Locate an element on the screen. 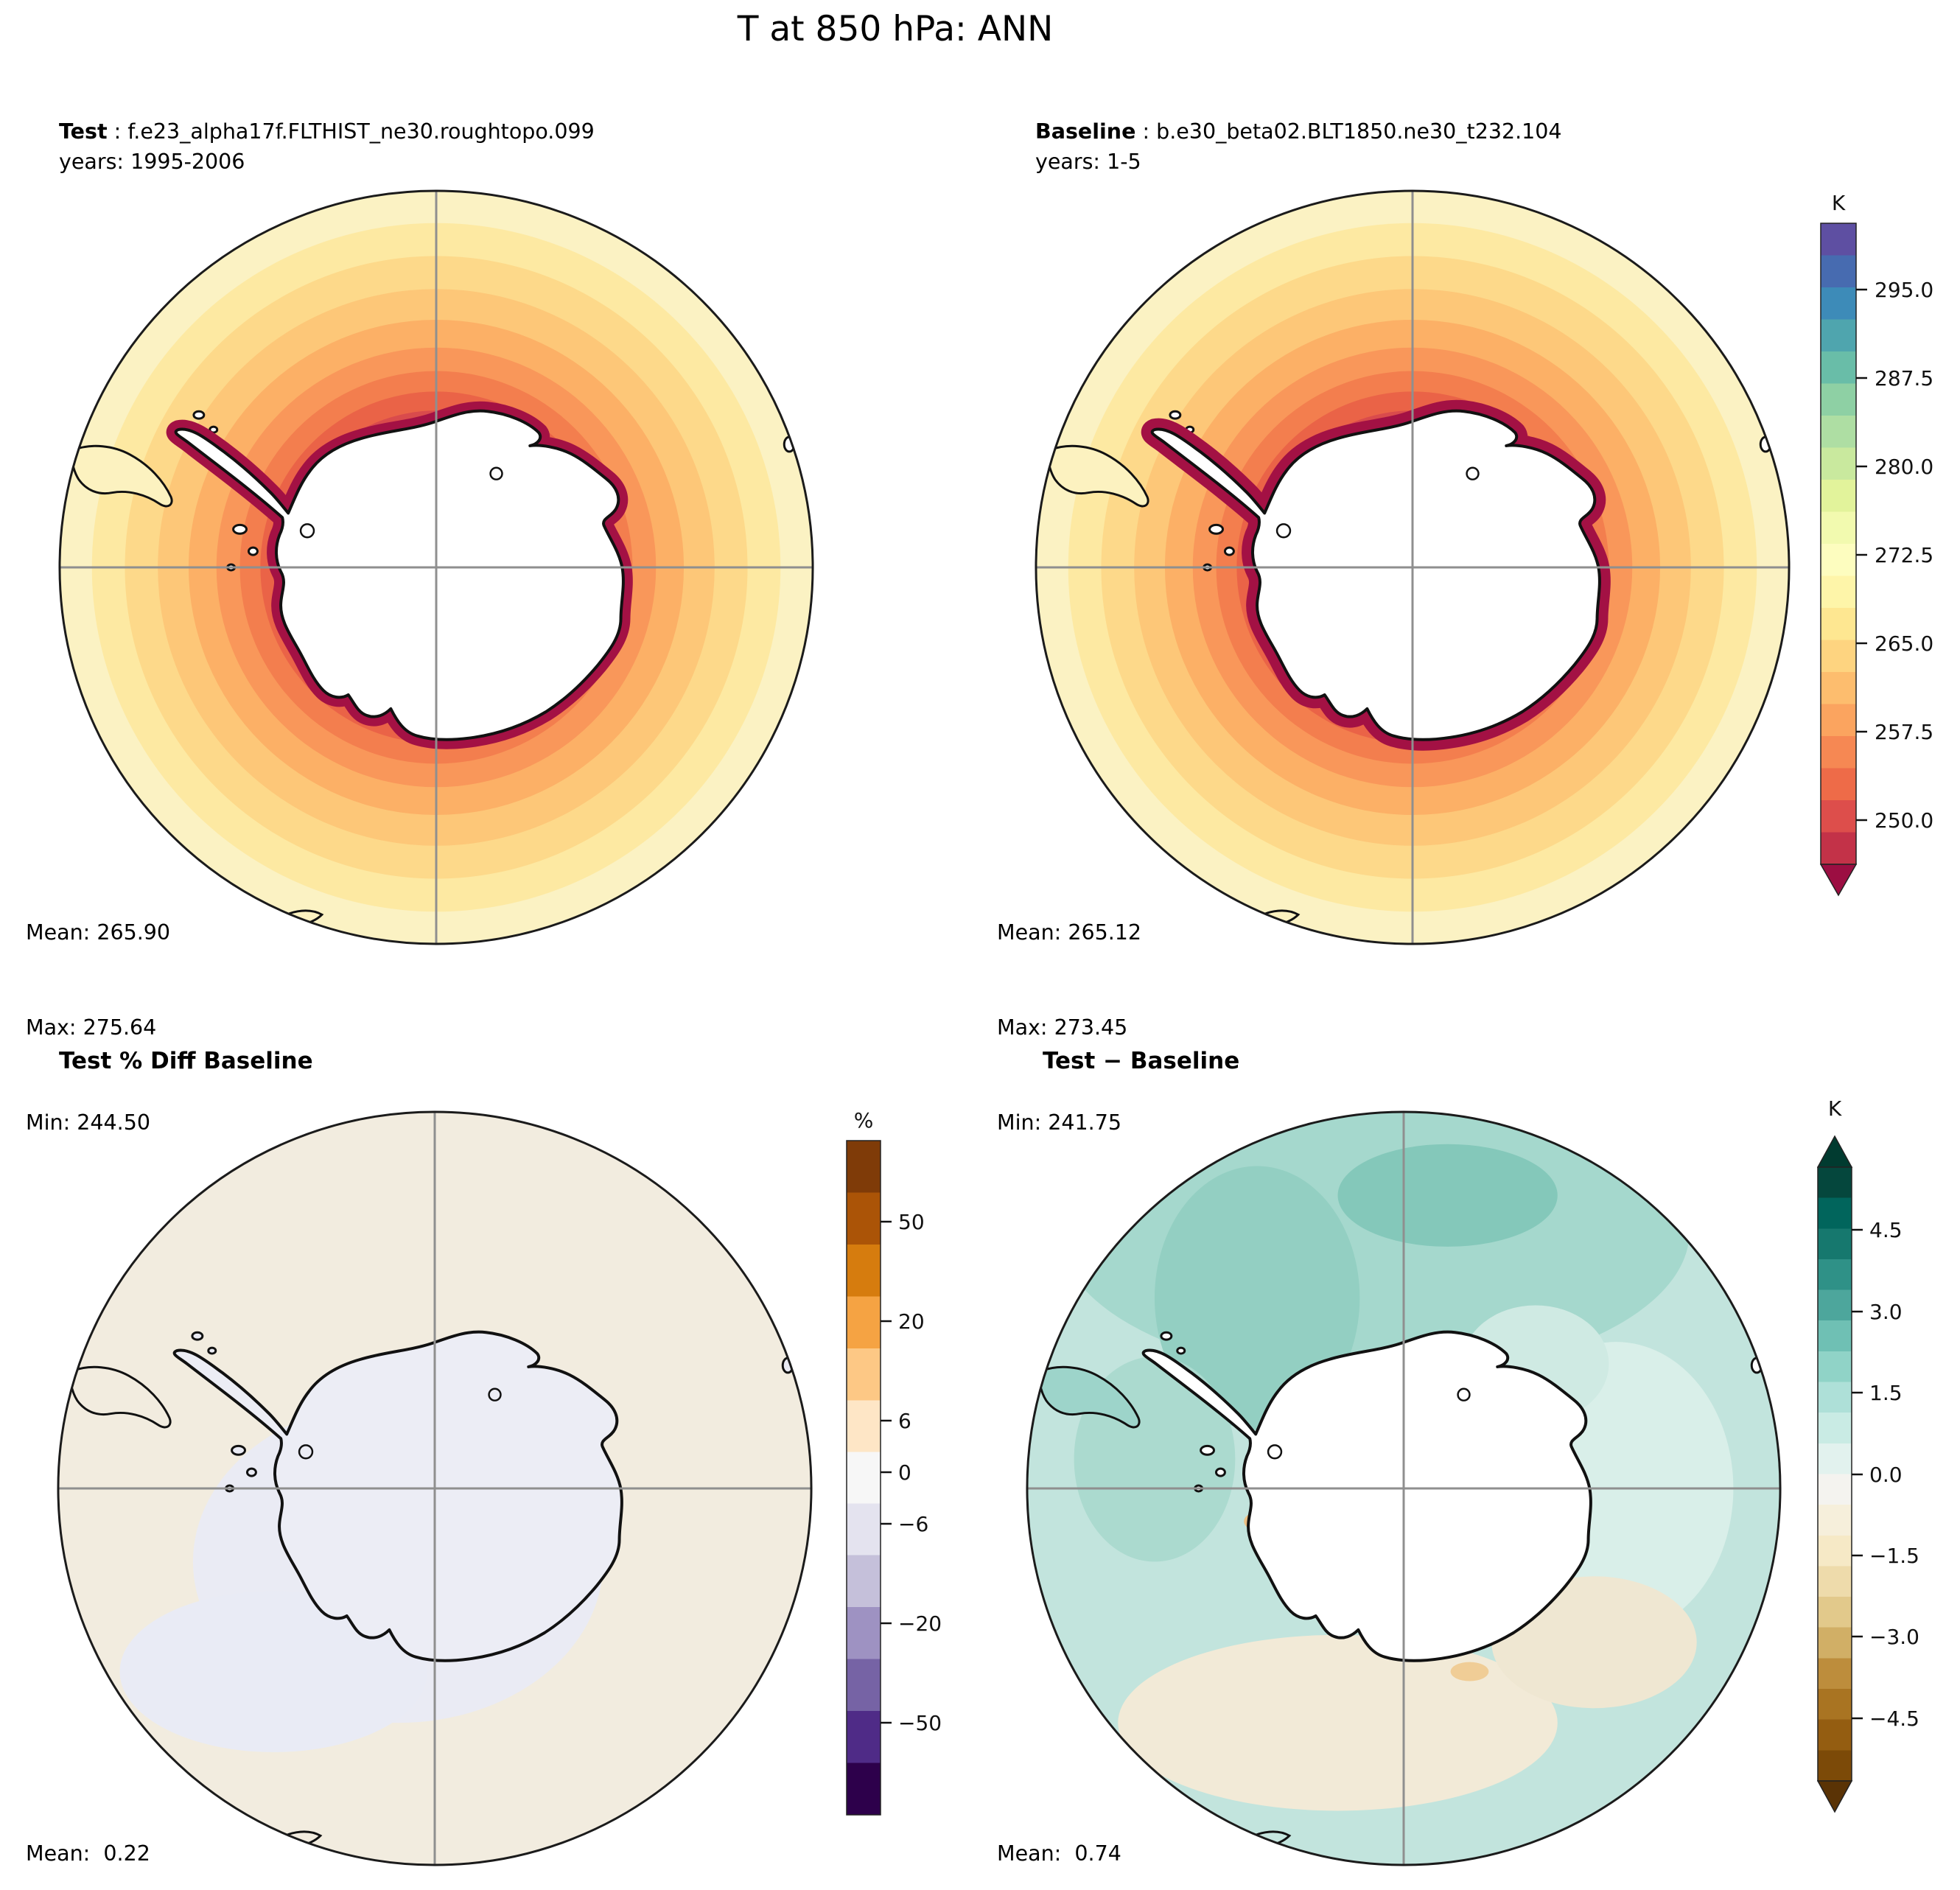 This screenshot has width=1960, height=1890. pct-colorbar-unit: % is located at coordinates (864, 1120).